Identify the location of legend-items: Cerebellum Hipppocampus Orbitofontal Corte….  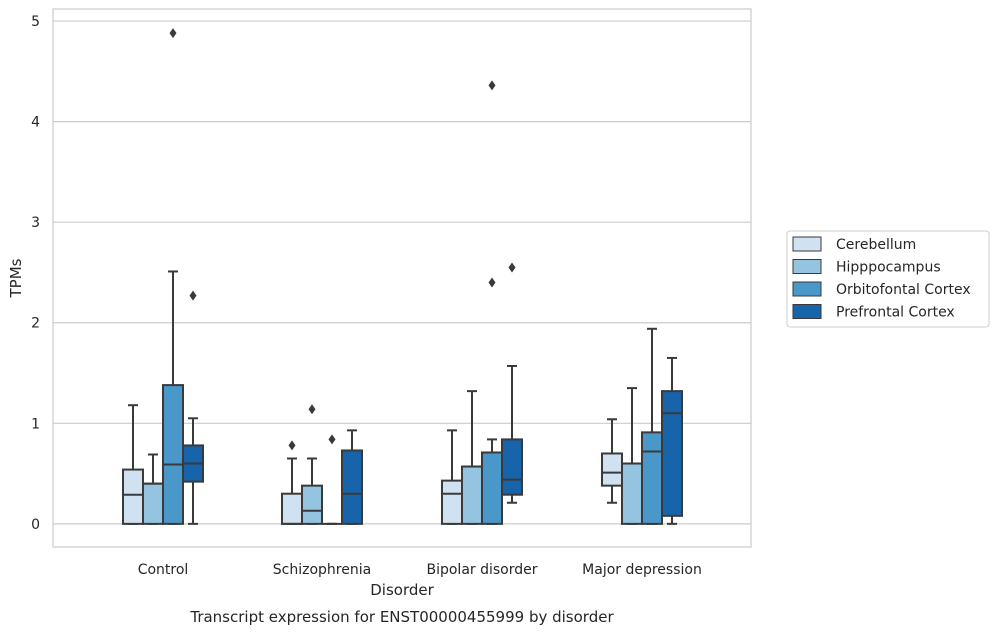
(881, 278).